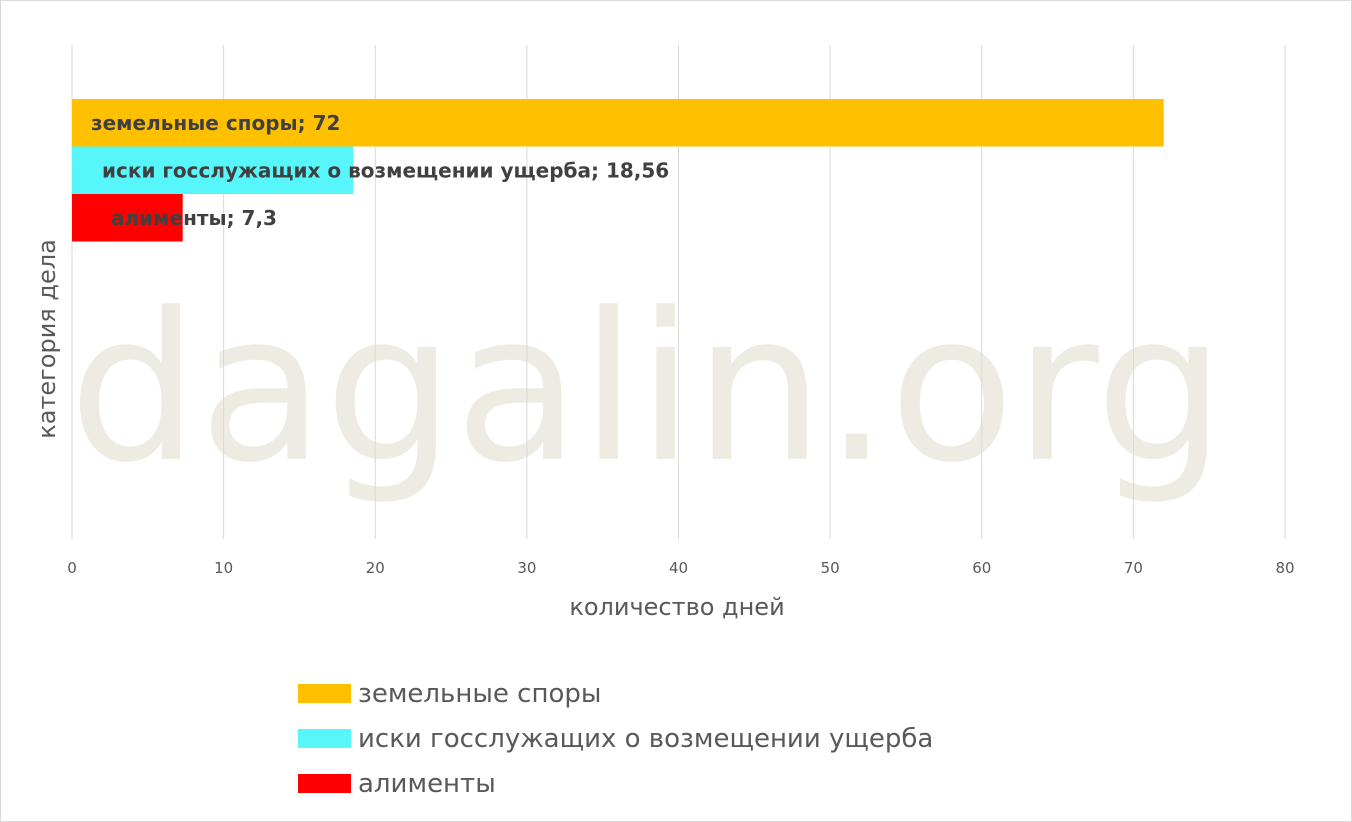  What do you see at coordinates (526, 568) in the screenshot?
I see `x-tick-label: 30` at bounding box center [526, 568].